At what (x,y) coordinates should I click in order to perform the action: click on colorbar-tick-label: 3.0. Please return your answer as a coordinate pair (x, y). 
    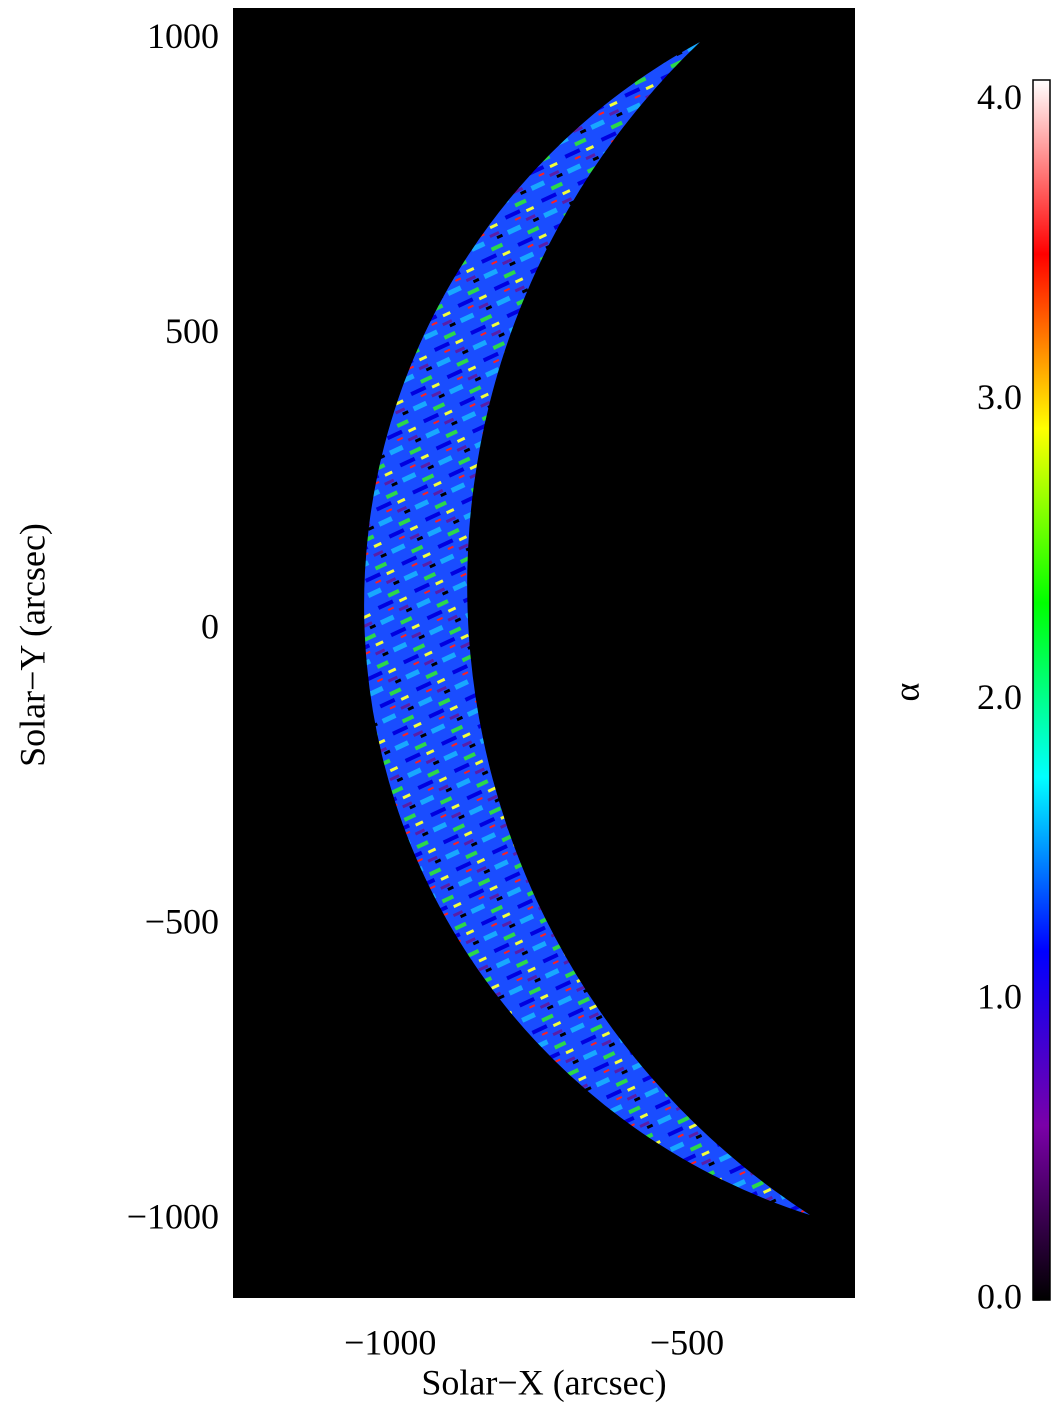
    Looking at the image, I should click on (999, 397).